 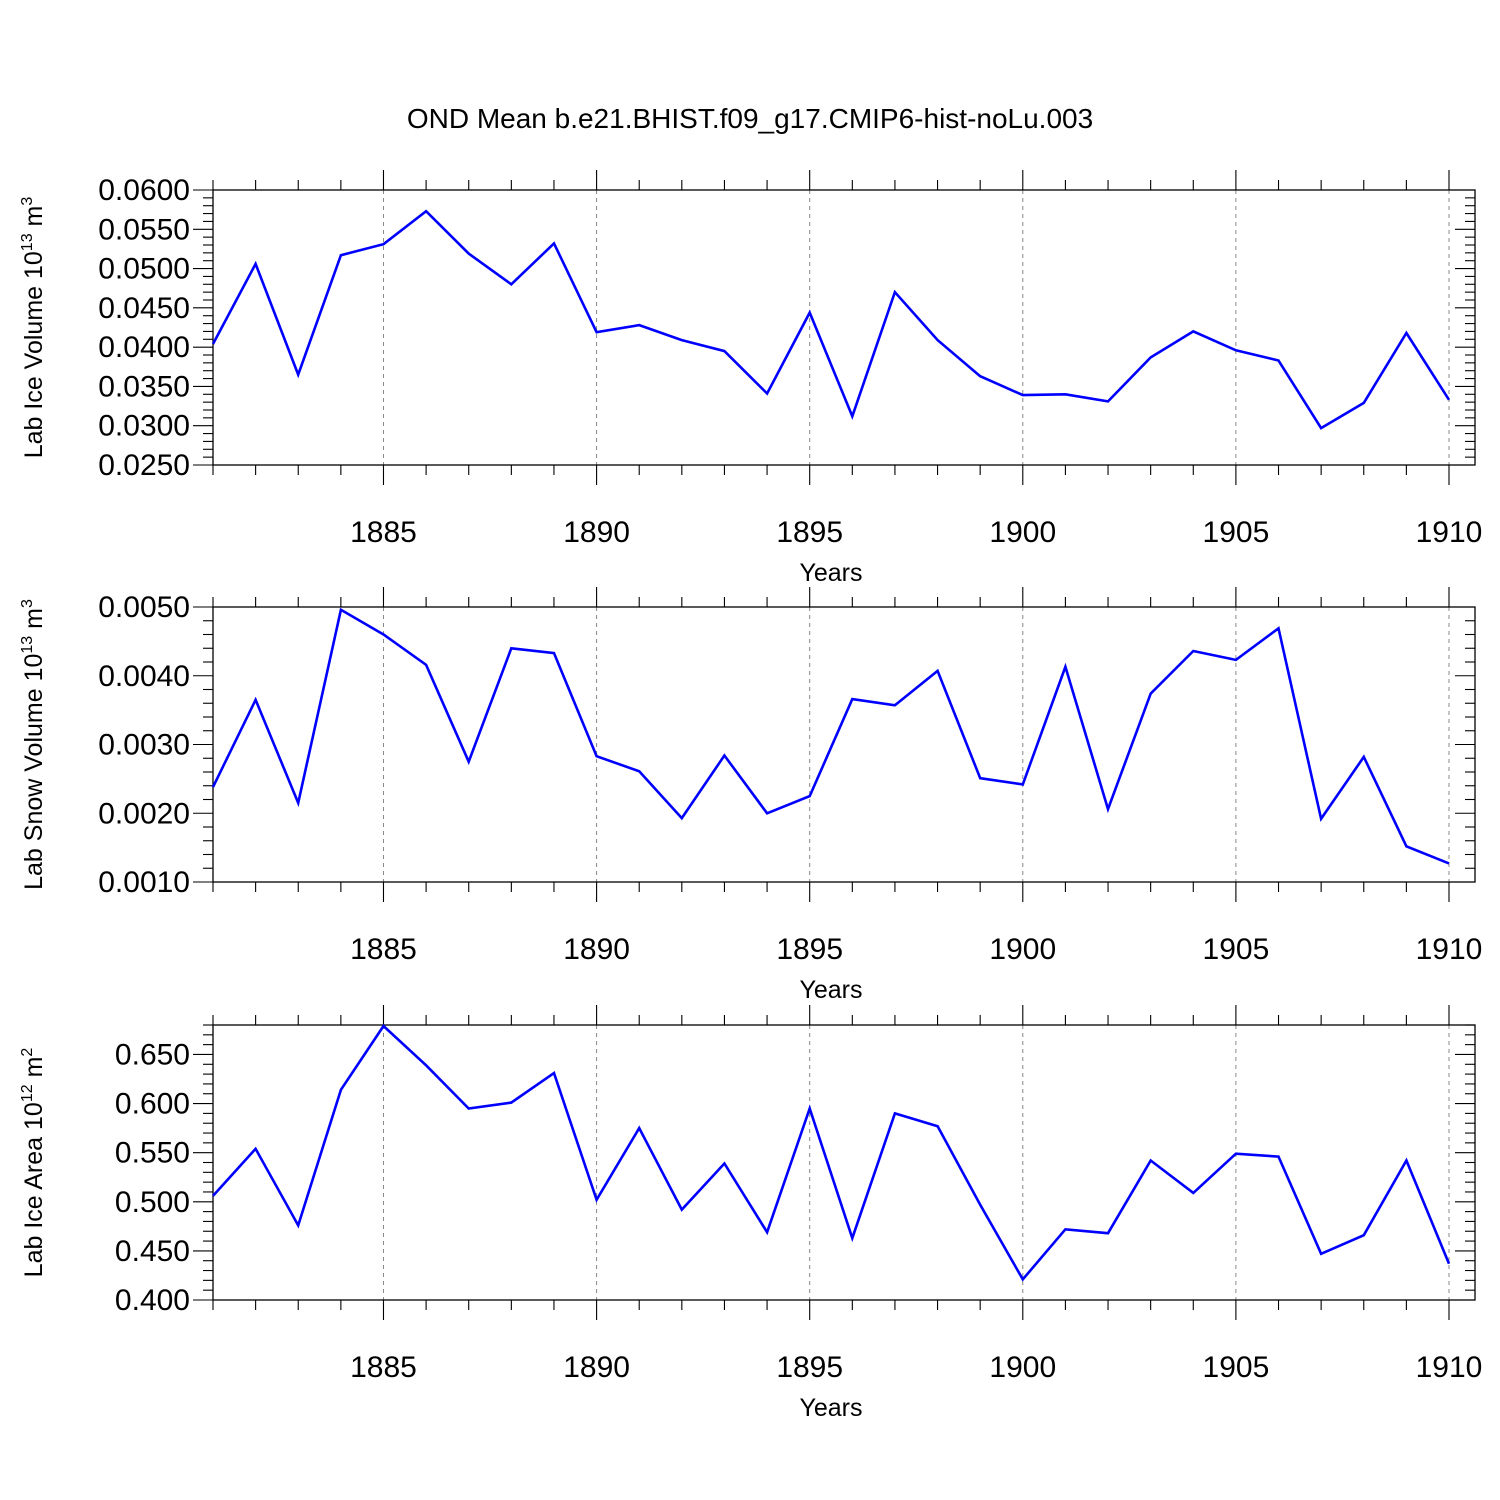 I want to click on y-tick-label: 0.0450, so click(x=144, y=308).